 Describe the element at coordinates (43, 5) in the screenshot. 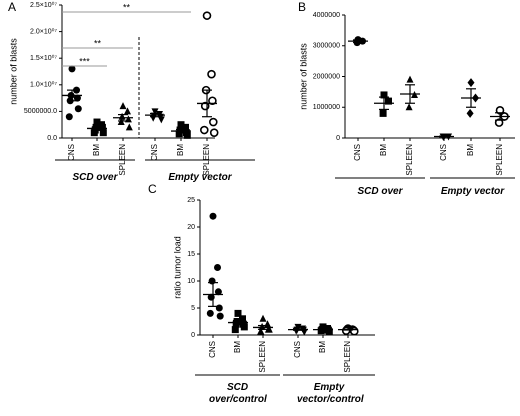

I see `y-tick-label: 2.5×10⁰⁷` at that location.